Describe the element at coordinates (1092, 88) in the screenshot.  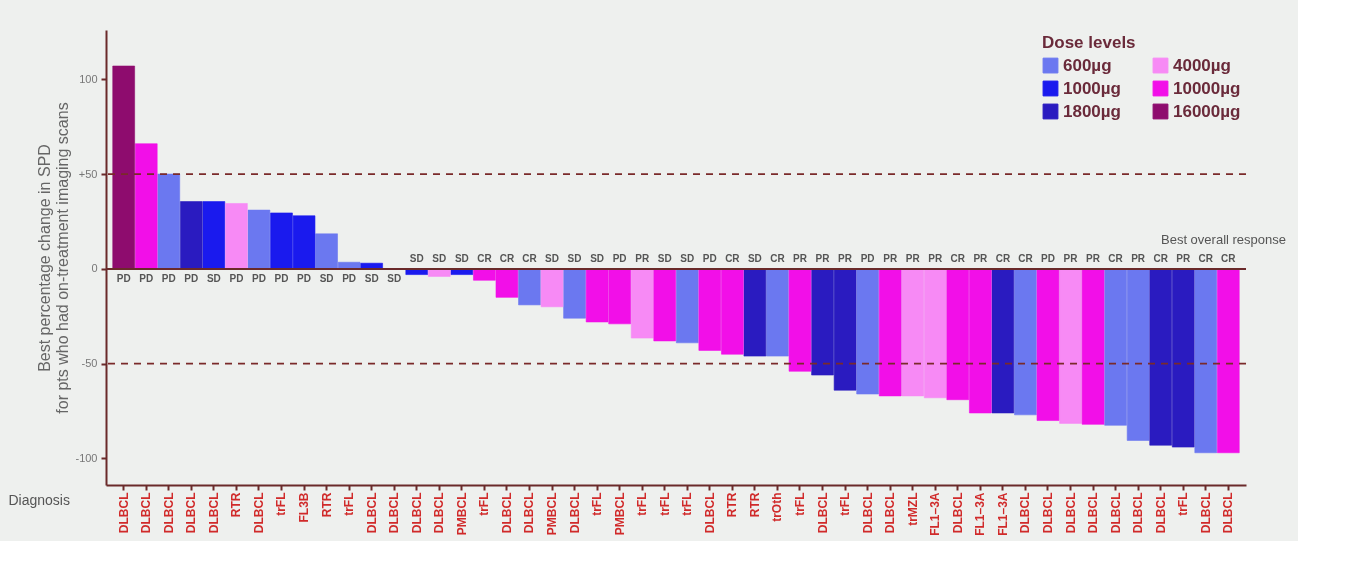
I see `legend-label: 1000µg` at that location.